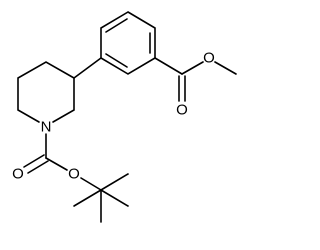 The height and width of the screenshot is (250, 320). Describe the element at coordinates (46, 92) in the screenshot. I see `piperidine-ring` at that location.